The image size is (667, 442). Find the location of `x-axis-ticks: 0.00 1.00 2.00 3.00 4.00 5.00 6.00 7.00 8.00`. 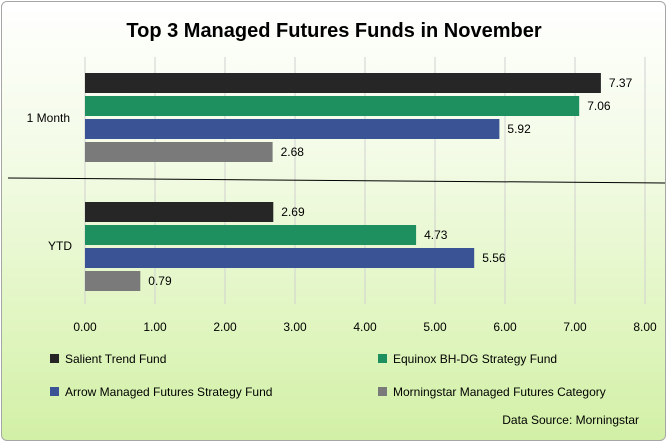

x-axis-ticks: 0.00 1.00 2.00 3.00 4.00 5.00 6.00 7.00 8.00 is located at coordinates (365, 327).